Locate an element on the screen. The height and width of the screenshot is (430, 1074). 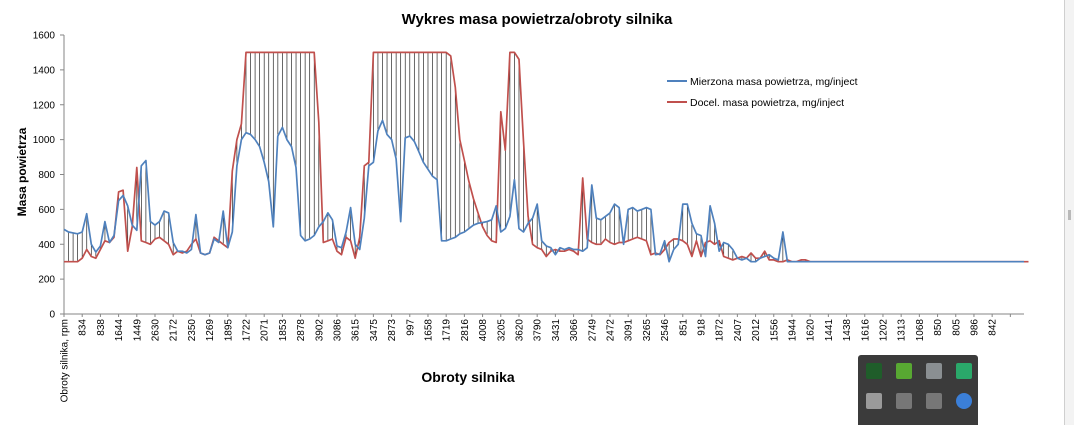
x-tick-label: 1438 is located at coordinates (847, 330).